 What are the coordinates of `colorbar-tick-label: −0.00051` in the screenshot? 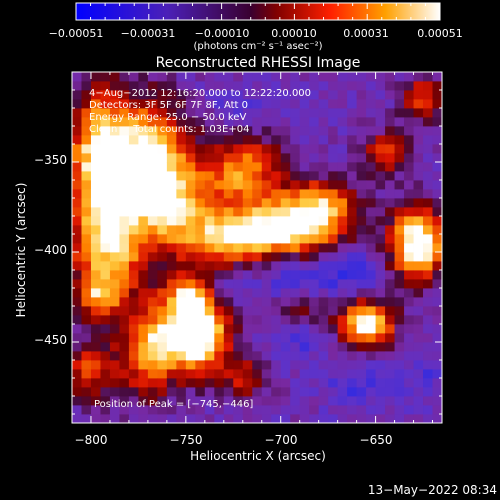 It's located at (76, 33).